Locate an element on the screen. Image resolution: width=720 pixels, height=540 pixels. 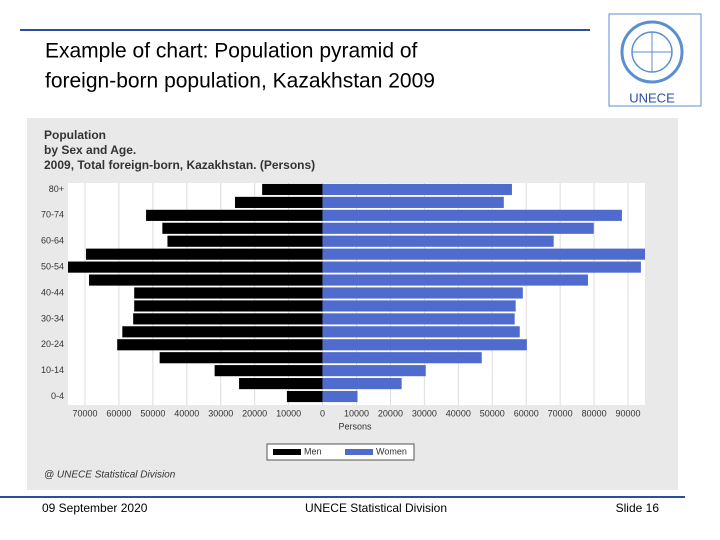
footer-org: UNECE Statistical Division is located at coordinates (376, 508).